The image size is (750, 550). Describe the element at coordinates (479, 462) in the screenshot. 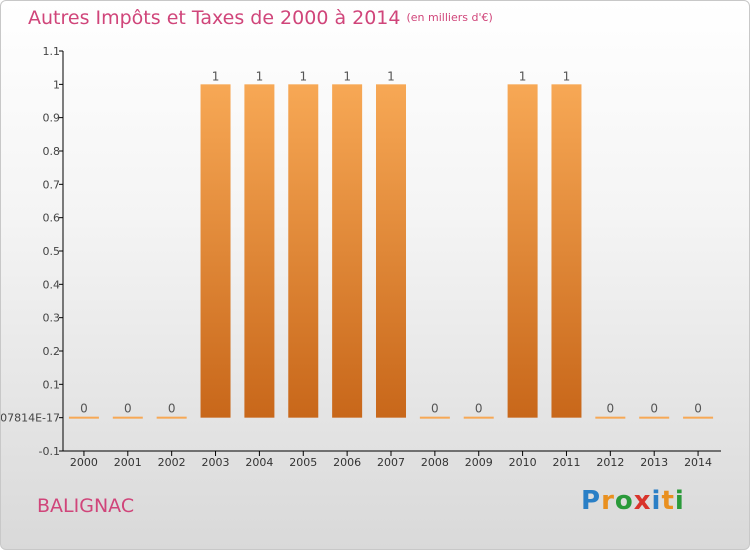

I see `x-tick-label: 2009` at that location.